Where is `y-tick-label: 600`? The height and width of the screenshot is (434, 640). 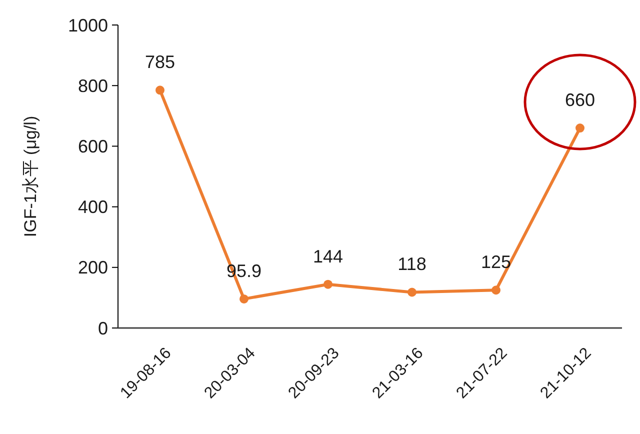 y-tick-label: 600 is located at coordinates (93, 146).